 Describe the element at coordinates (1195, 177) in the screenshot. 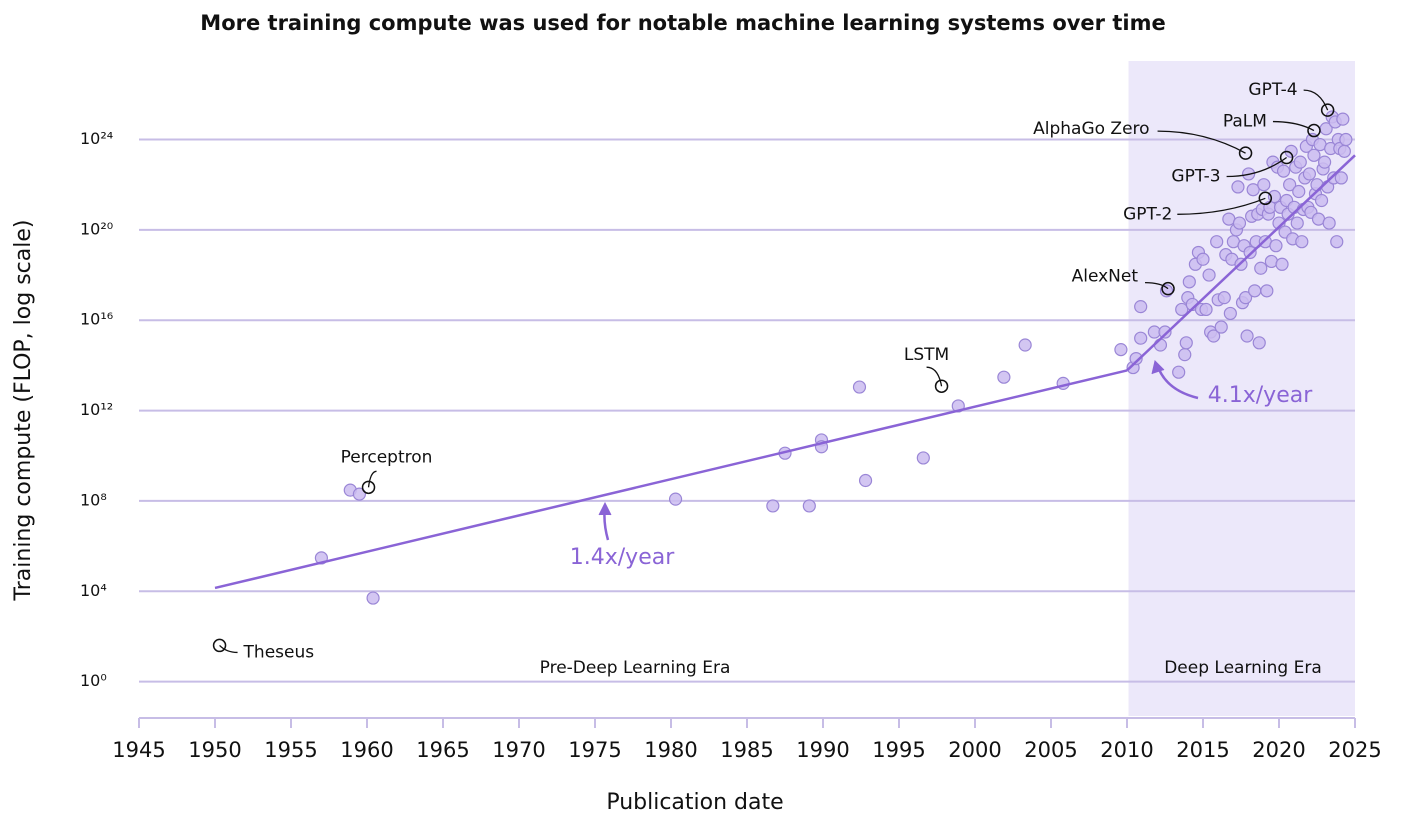

I see `annotation-label: GPT-3` at that location.